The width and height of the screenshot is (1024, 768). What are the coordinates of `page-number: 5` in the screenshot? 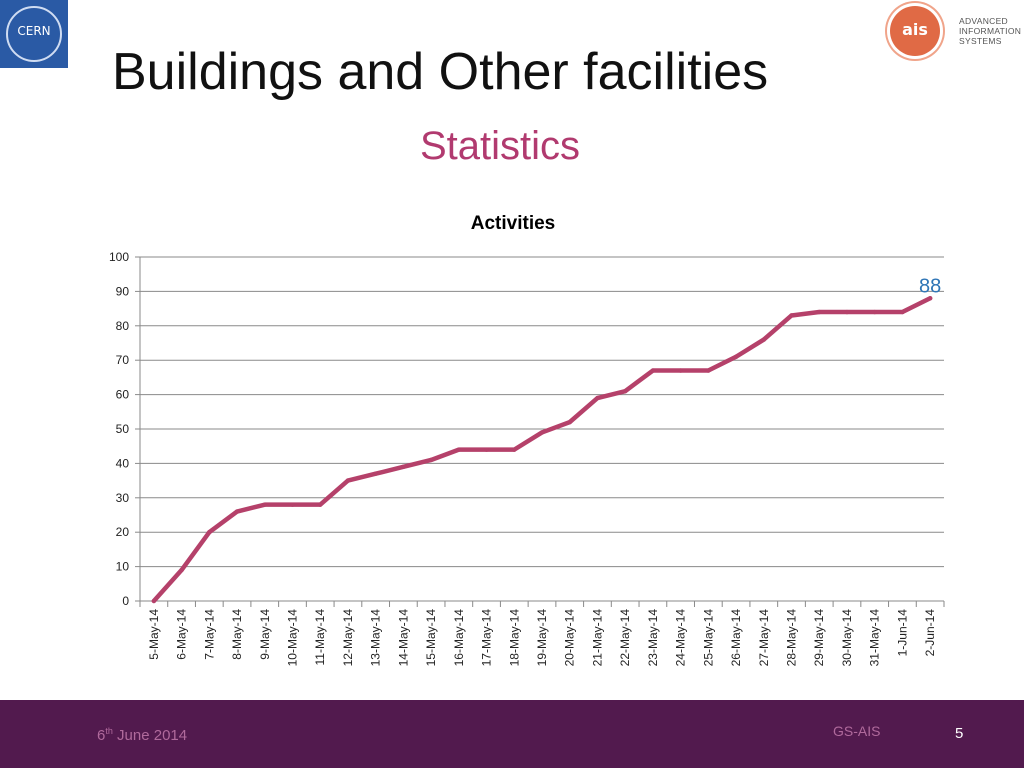 It's located at (959, 733).